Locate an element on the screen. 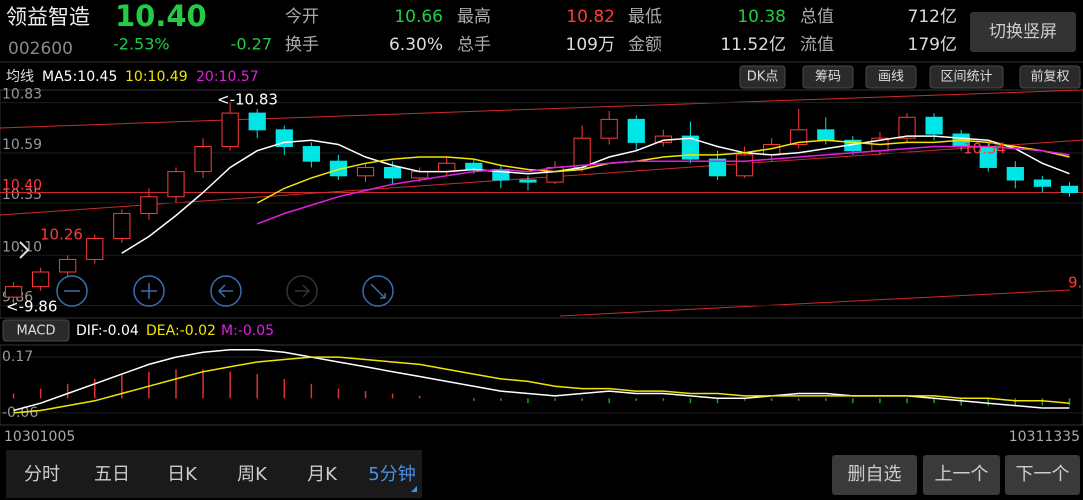  y-tick-label: 10.10 is located at coordinates (22, 247).